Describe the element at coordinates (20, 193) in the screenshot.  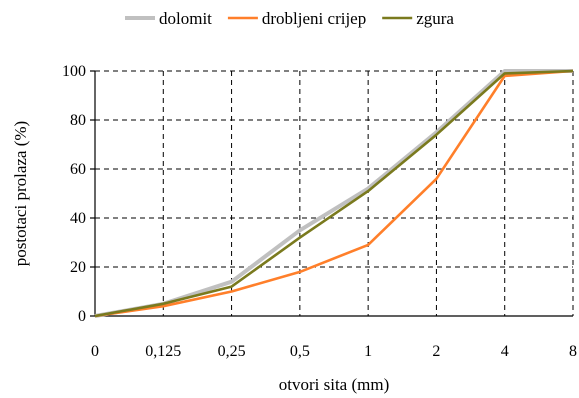
I see `y-axis-title: postotaci prolaza (%)` at that location.